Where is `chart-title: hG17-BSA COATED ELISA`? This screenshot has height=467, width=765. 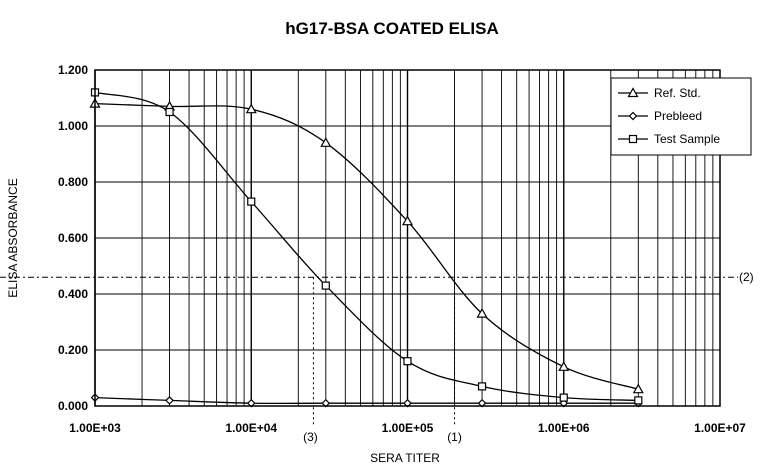
chart-title: hG17-BSA COATED ELISA is located at coordinates (391, 28).